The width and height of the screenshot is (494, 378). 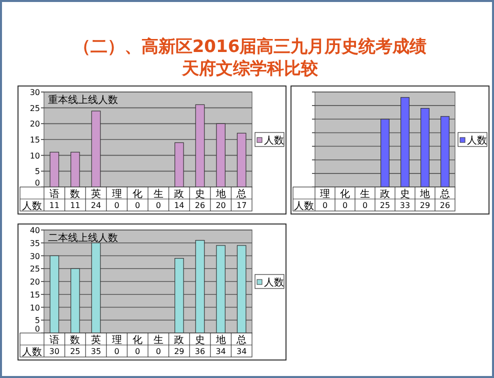 I want to click on data-label: 20, so click(x=221, y=205).